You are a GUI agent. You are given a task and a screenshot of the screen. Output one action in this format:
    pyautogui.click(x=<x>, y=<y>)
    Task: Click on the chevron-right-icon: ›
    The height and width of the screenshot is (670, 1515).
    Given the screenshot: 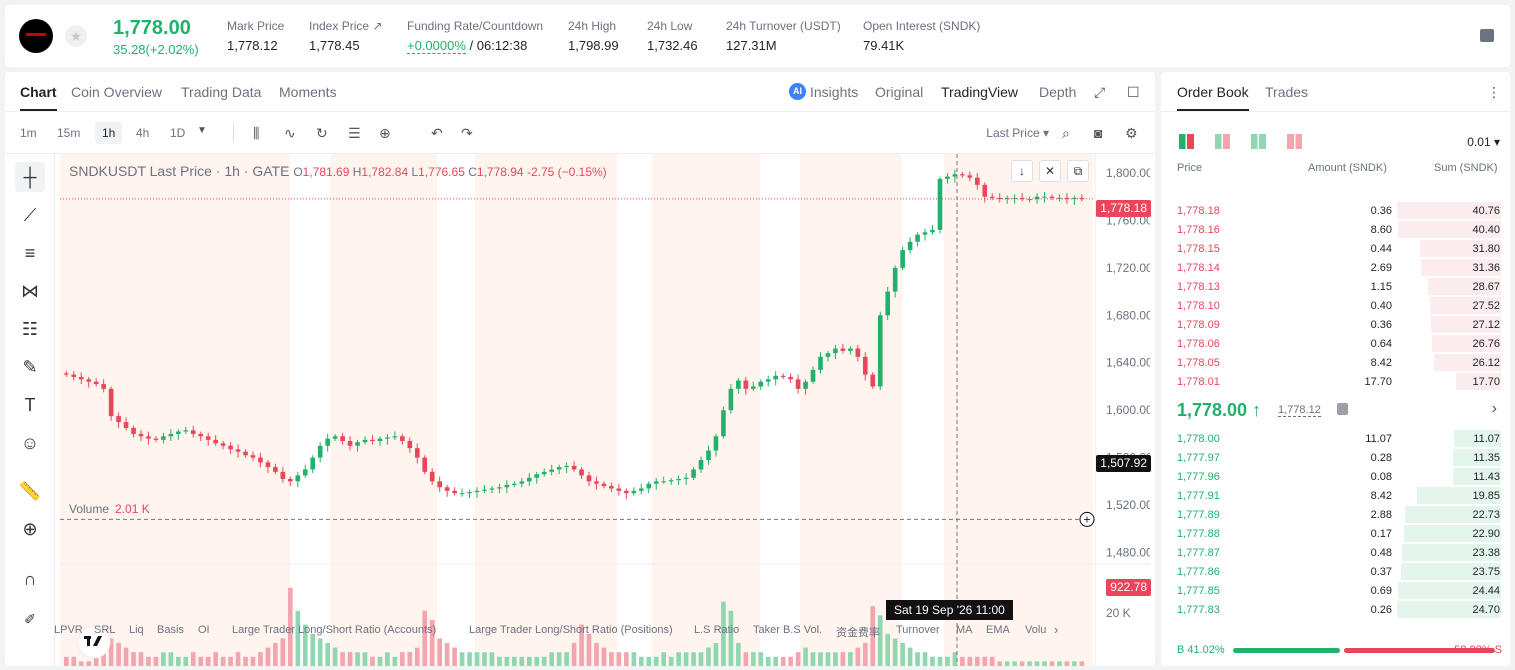 What is the action you would take?
    pyautogui.click(x=1494, y=408)
    